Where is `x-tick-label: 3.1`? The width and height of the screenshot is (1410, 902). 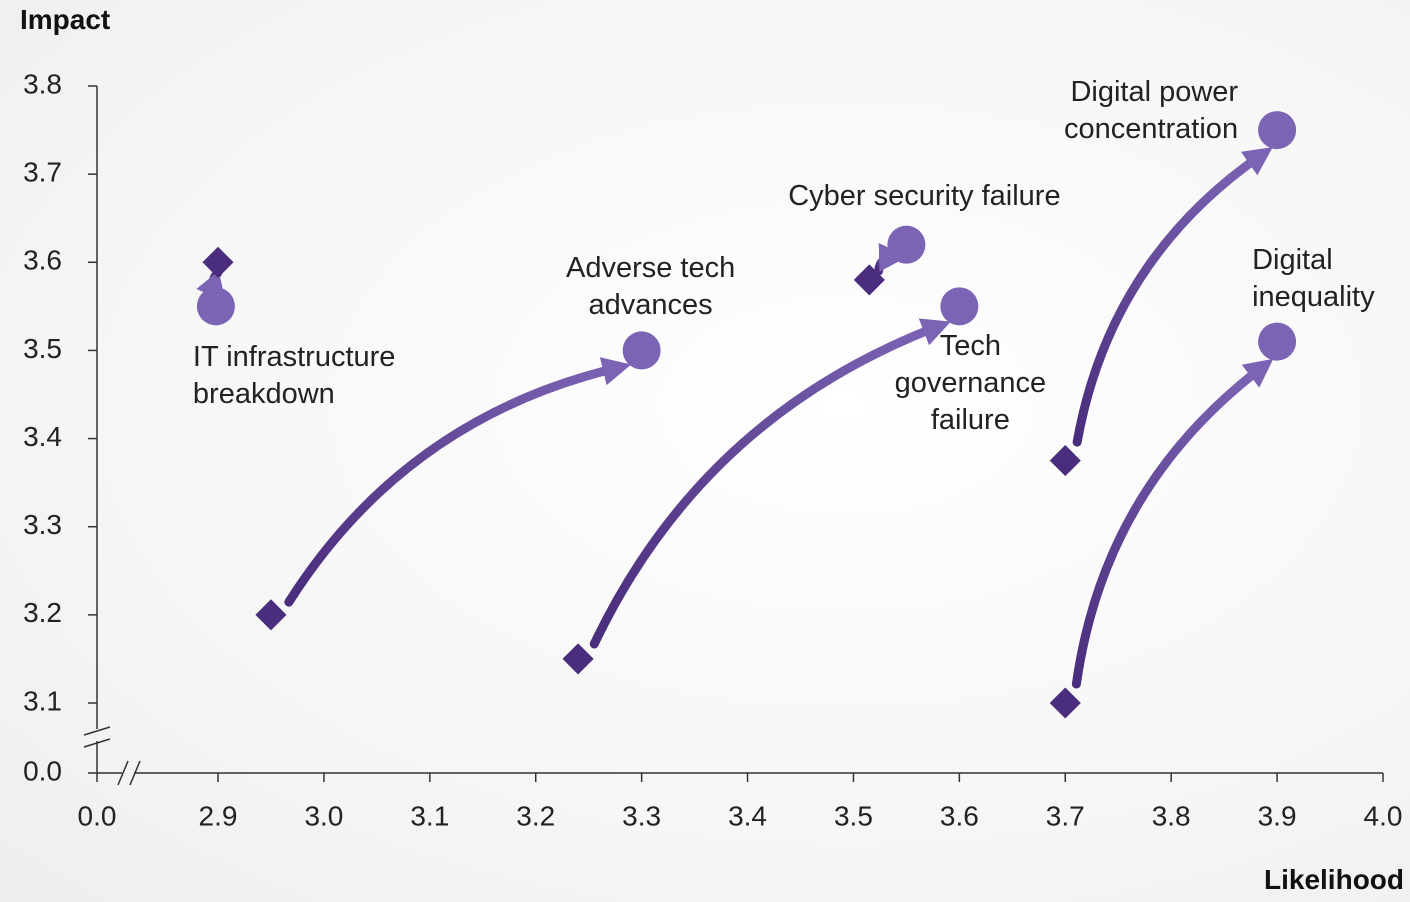 x-tick-label: 3.1 is located at coordinates (429, 815).